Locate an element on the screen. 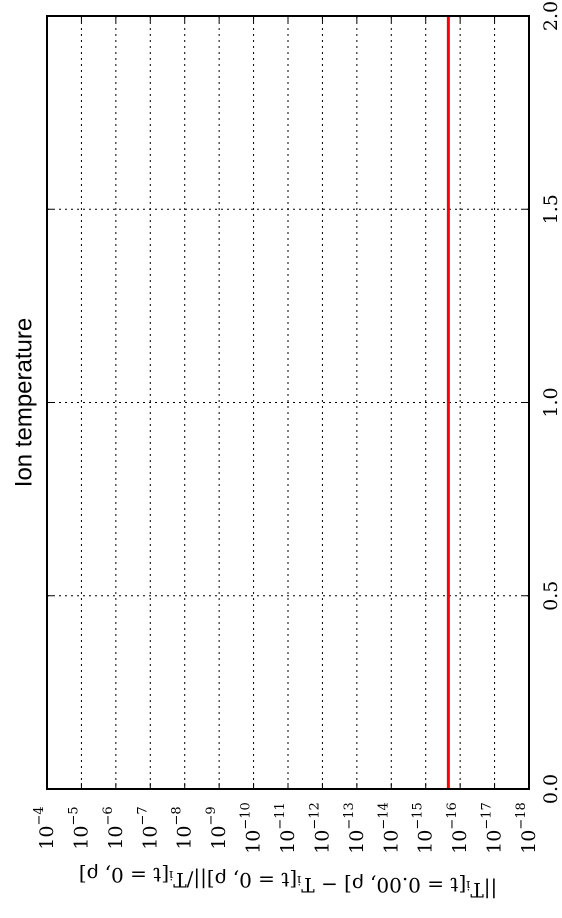  y-tick-label-text: 10−13 is located at coordinates (354, 828).